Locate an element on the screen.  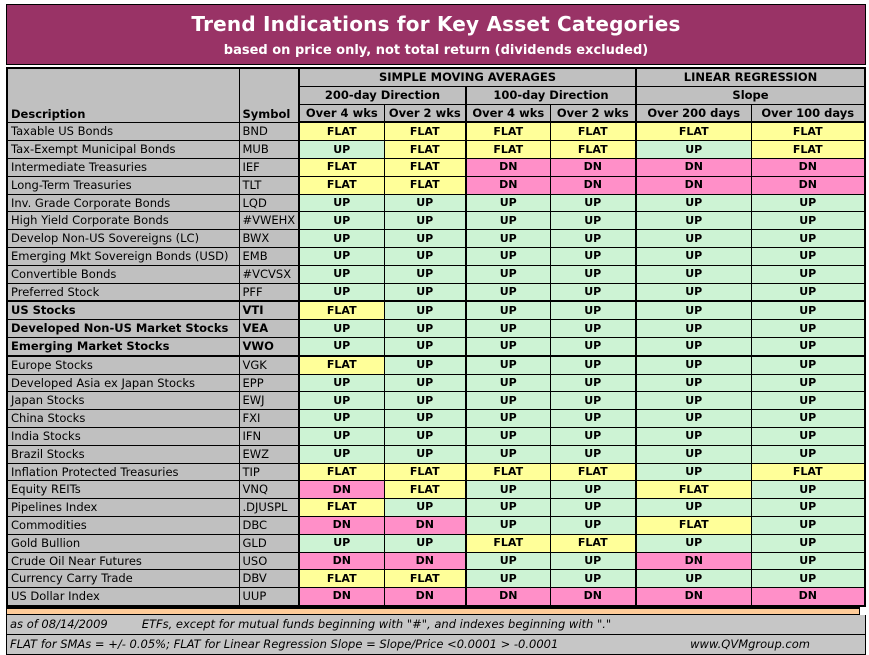
table-row: Brazil Stocks EWZ UP UP UP UP UP UP is located at coordinates (436, 454).